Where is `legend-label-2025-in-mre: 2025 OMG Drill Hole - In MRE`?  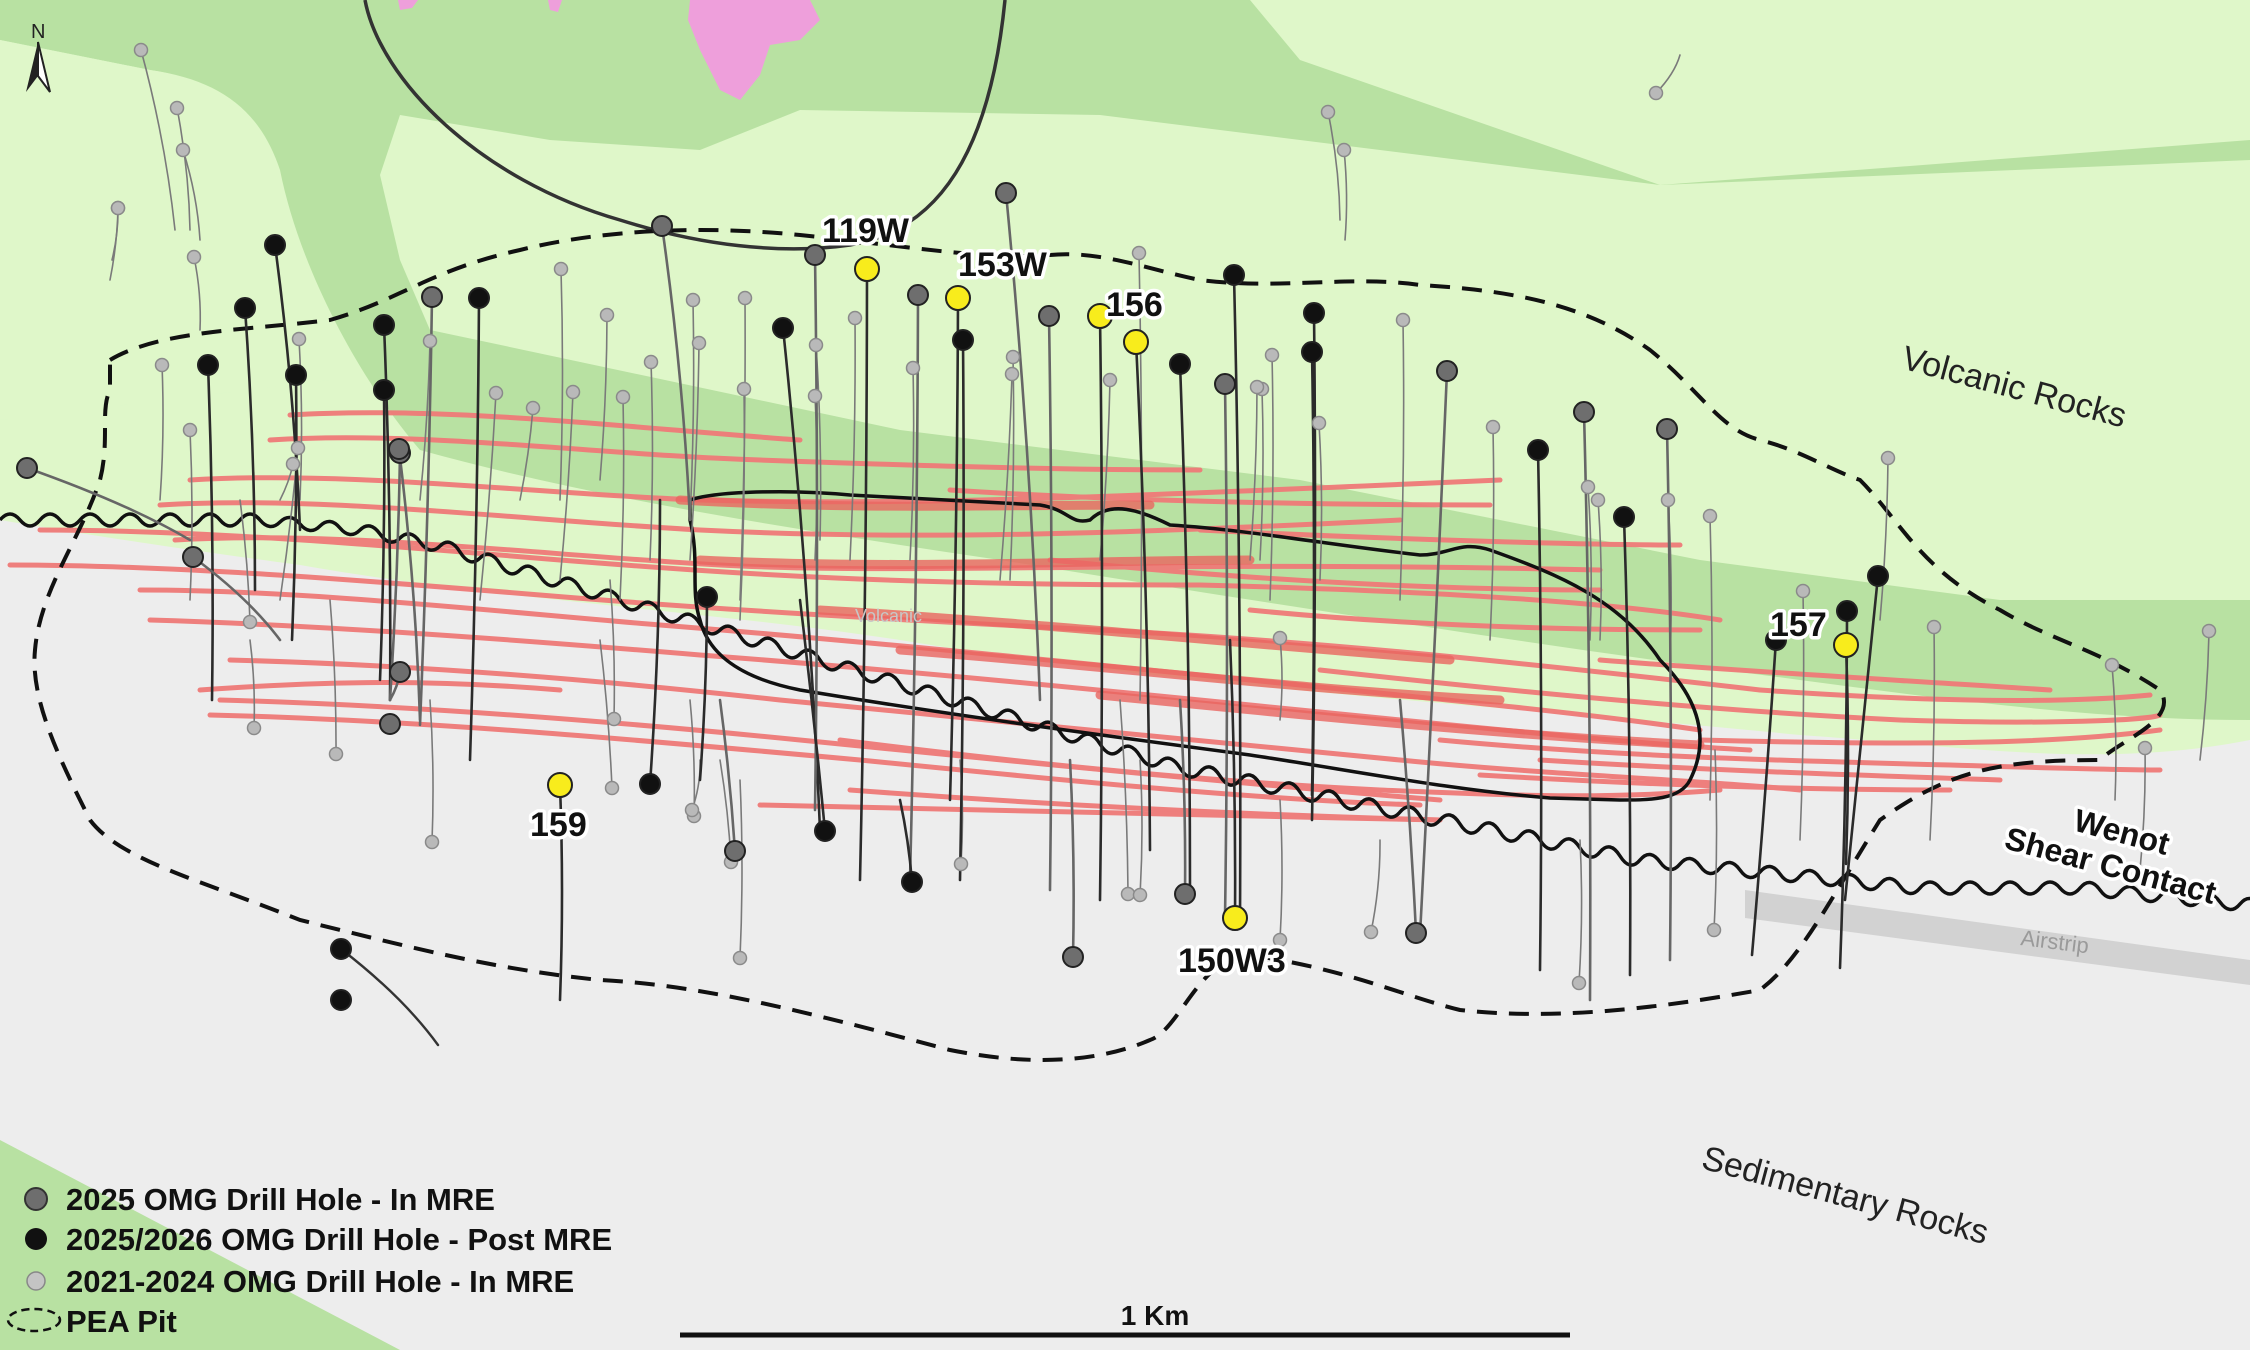 legend-label-2025-in-mre: 2025 OMG Drill Hole - In MRE is located at coordinates (280, 1199).